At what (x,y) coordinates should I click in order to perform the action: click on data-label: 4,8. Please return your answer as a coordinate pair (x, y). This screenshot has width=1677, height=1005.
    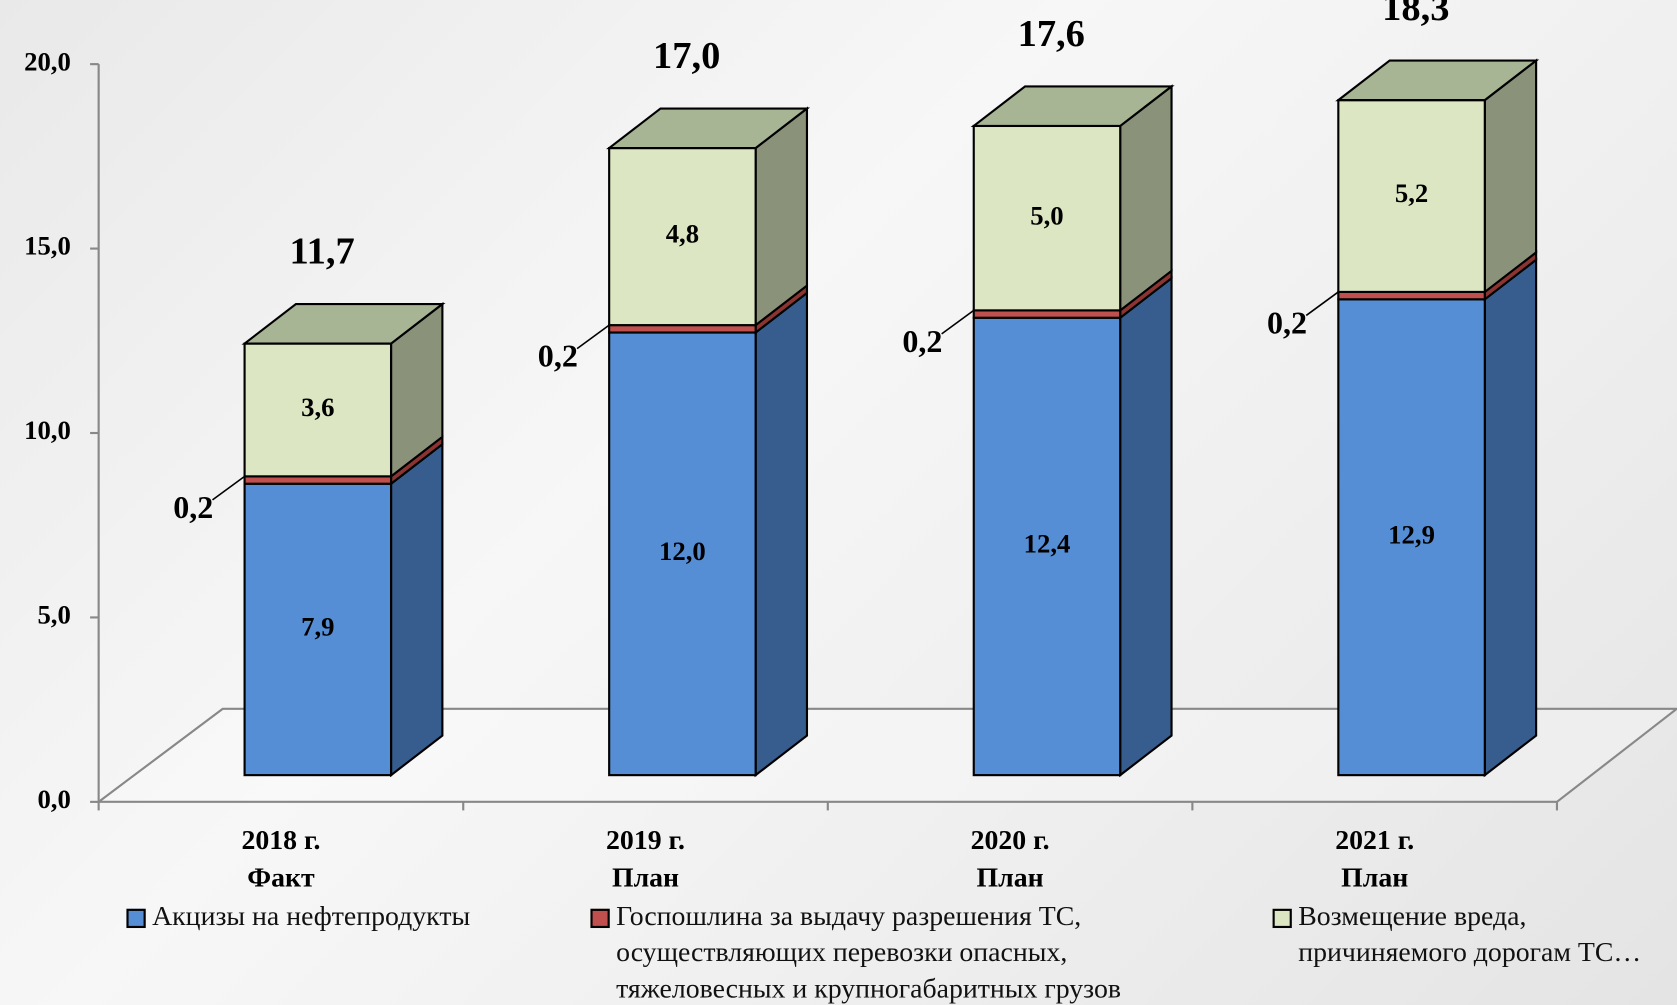
    Looking at the image, I should click on (682, 234).